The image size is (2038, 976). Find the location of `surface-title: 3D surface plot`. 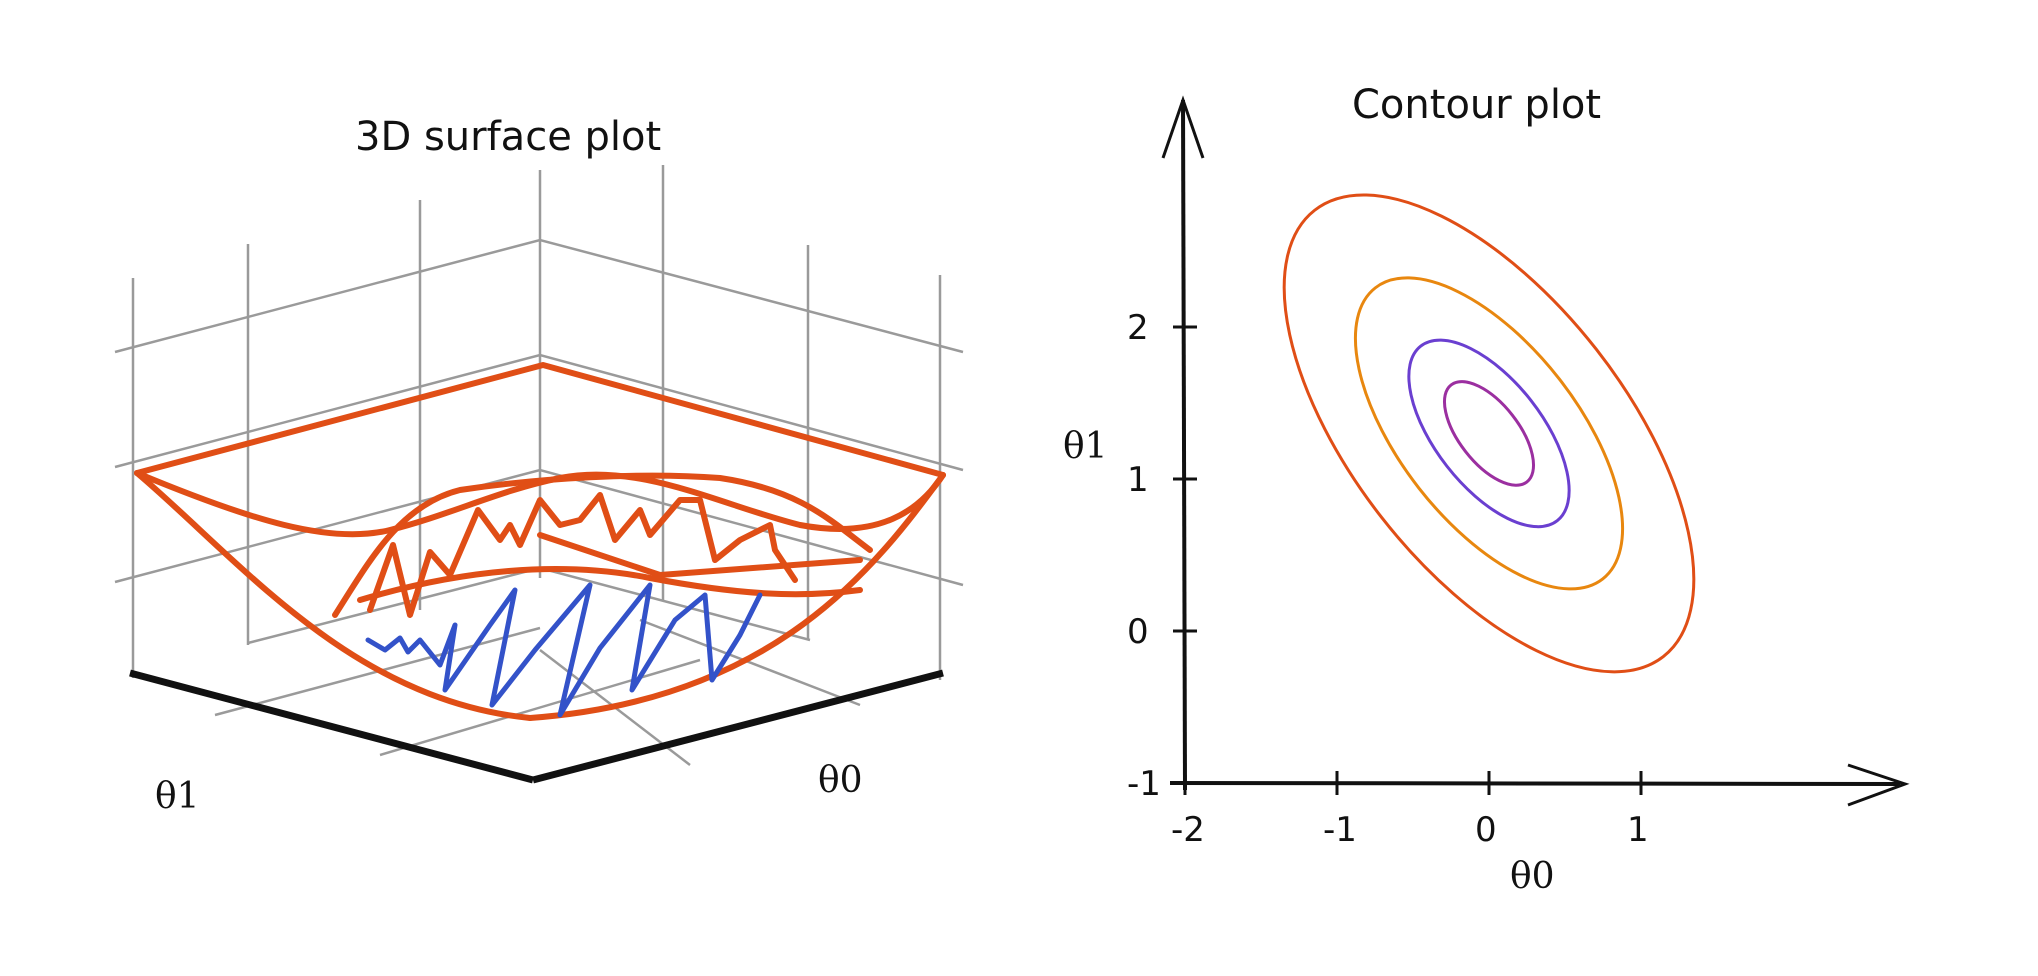

surface-title: 3D surface plot is located at coordinates (508, 137).